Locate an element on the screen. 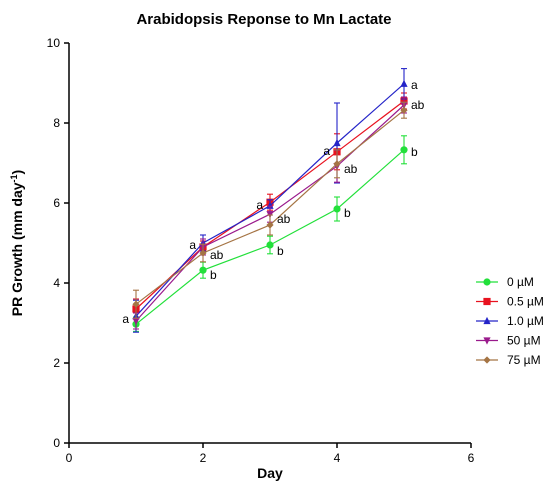 The width and height of the screenshot is (550, 496). y-axis-label-superscript: -1 is located at coordinates (14, 178).